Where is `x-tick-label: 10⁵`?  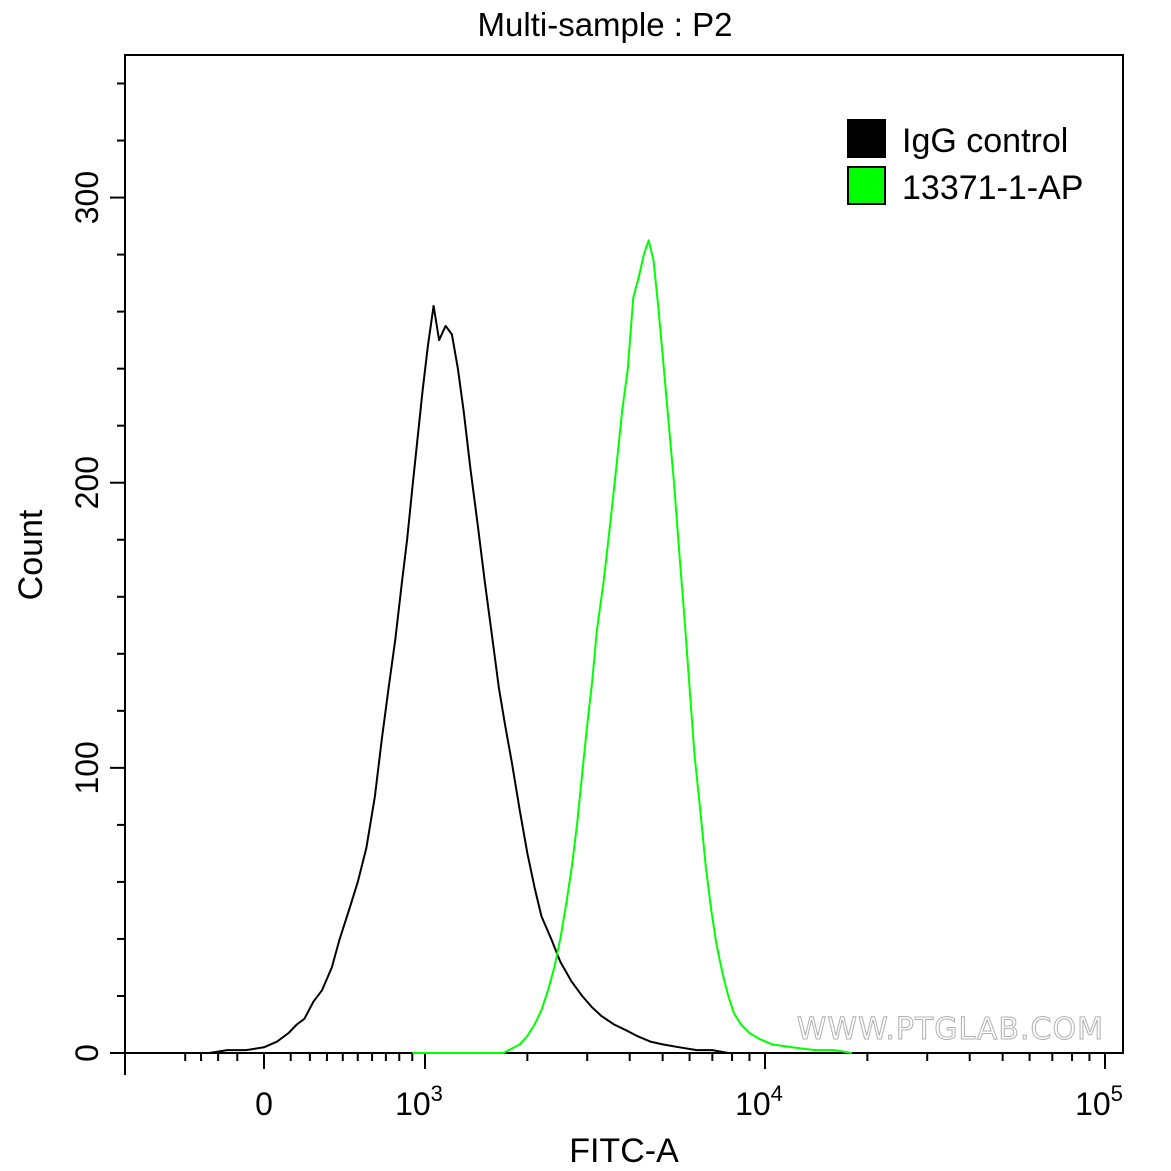 x-tick-label: 10⁵ is located at coordinates (1099, 1101).